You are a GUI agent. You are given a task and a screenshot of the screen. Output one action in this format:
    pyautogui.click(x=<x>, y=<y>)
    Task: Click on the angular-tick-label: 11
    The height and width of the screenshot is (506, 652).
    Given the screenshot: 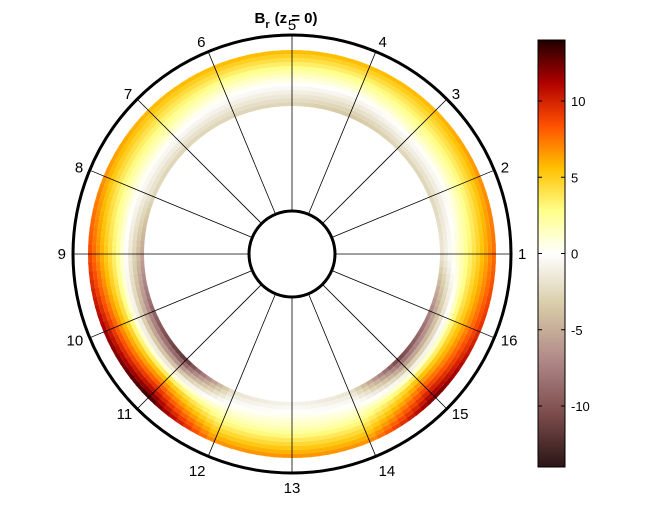 What is the action you would take?
    pyautogui.click(x=125, y=414)
    